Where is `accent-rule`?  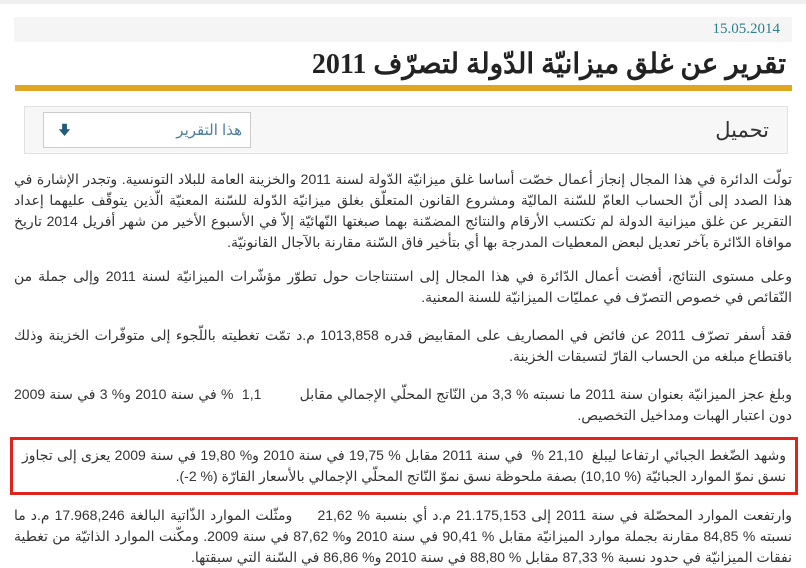 accent-rule is located at coordinates (403, 88).